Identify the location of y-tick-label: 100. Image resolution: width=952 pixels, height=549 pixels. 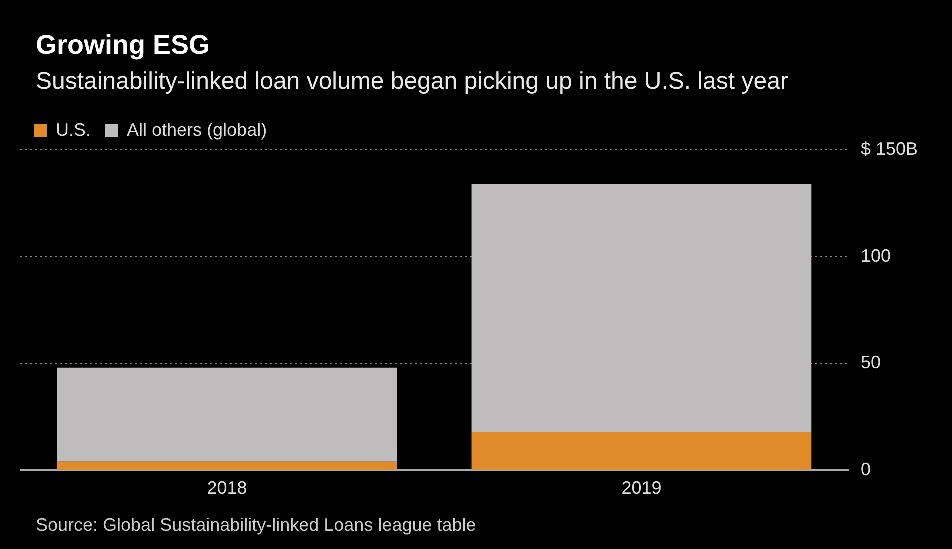
(875, 256).